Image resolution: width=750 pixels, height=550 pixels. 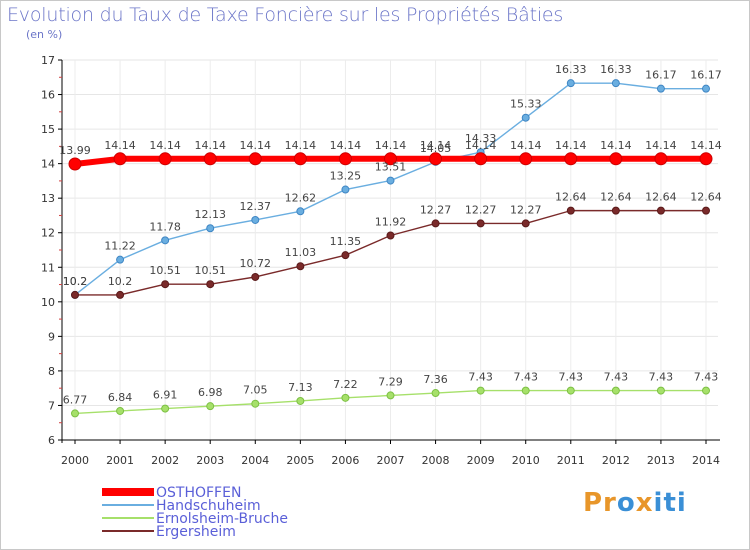 What do you see at coordinates (345, 460) in the screenshot?
I see `x-tick-label: 2006` at bounding box center [345, 460].